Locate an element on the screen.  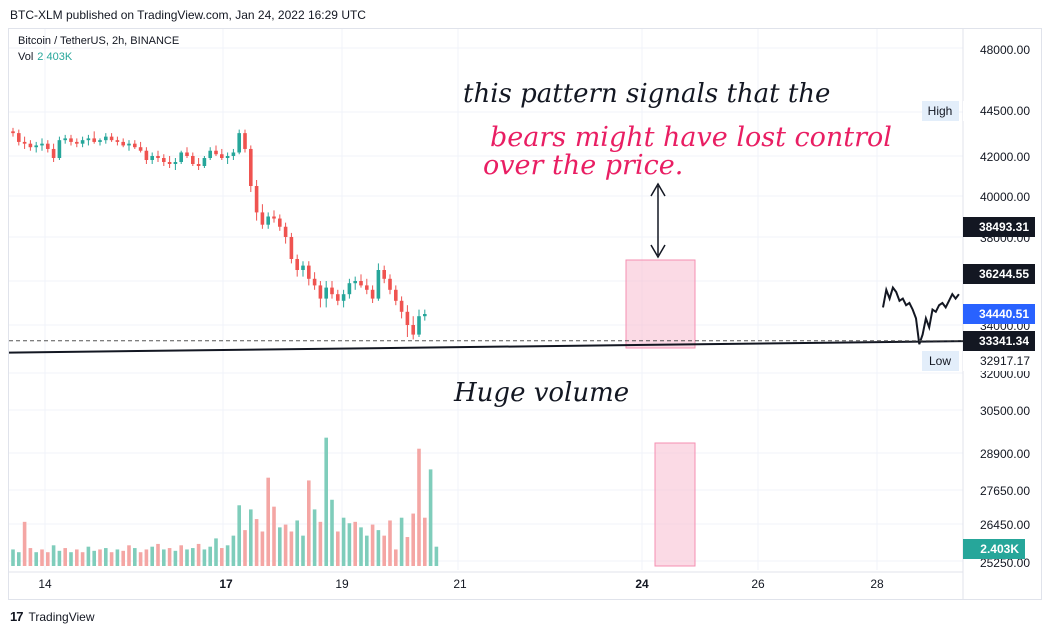
badge-label: Low is located at coordinates (940, 361).